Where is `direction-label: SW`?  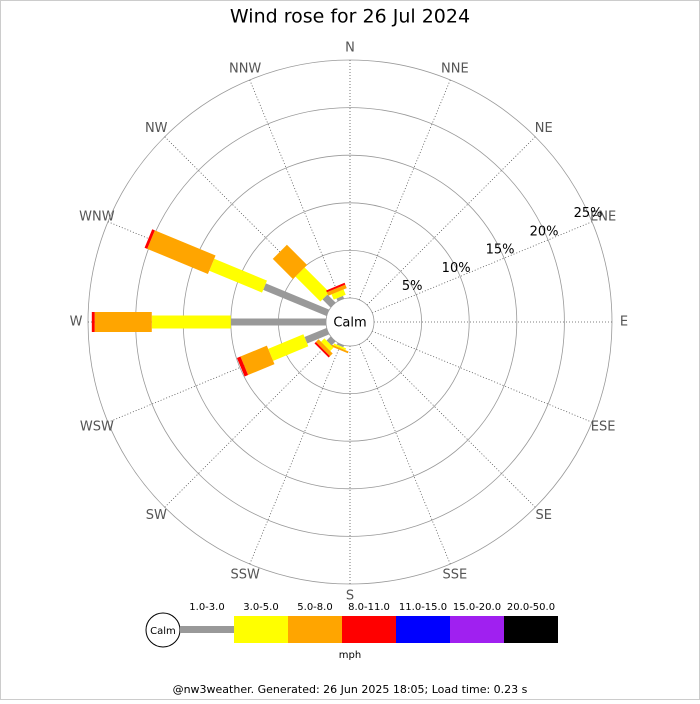 direction-label: SW is located at coordinates (156, 515).